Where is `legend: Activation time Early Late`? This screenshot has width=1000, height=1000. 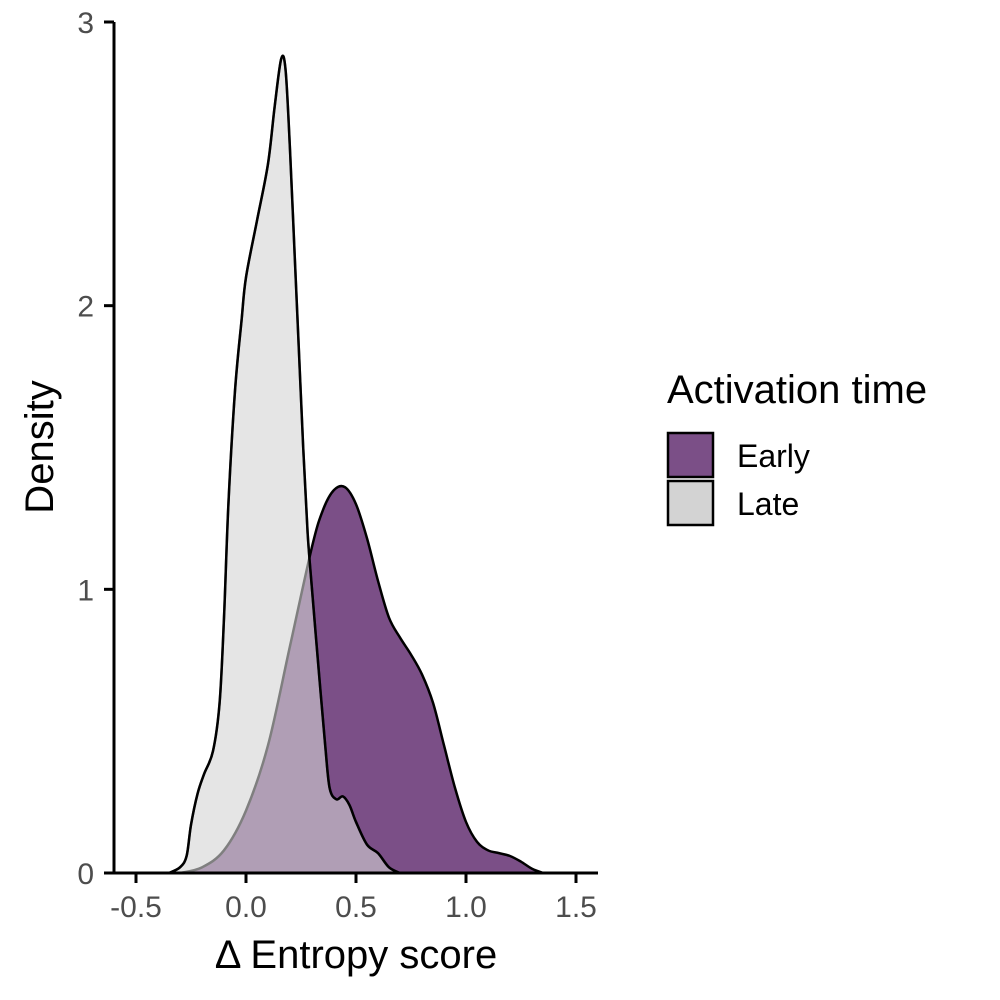 legend: Activation time Early Late is located at coordinates (796, 447).